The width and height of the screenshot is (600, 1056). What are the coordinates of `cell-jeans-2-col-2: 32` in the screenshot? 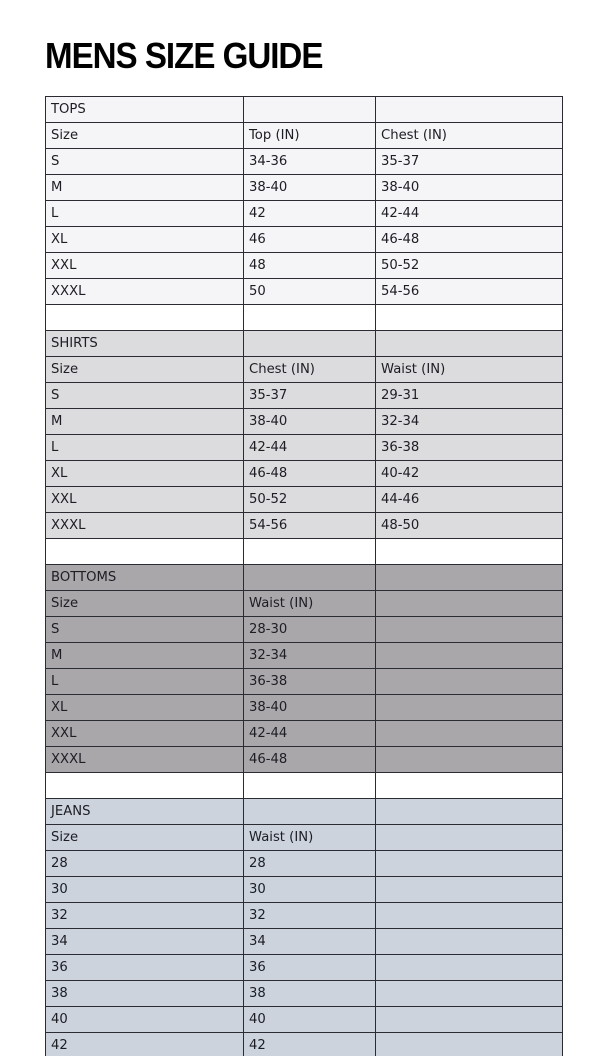 It's located at (309, 915).